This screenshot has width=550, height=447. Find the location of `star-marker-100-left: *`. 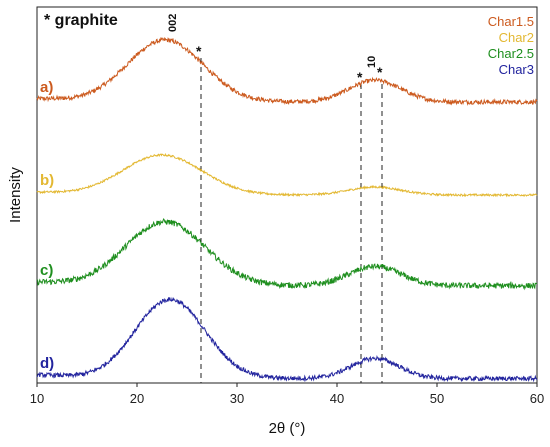

star-marker-100-left: * is located at coordinates (360, 77).